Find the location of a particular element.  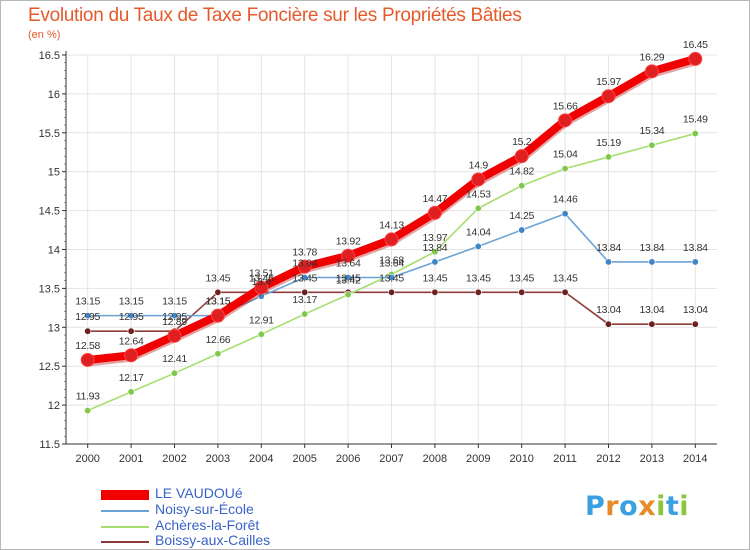

y-tick-label: 13 is located at coordinates (54, 328).